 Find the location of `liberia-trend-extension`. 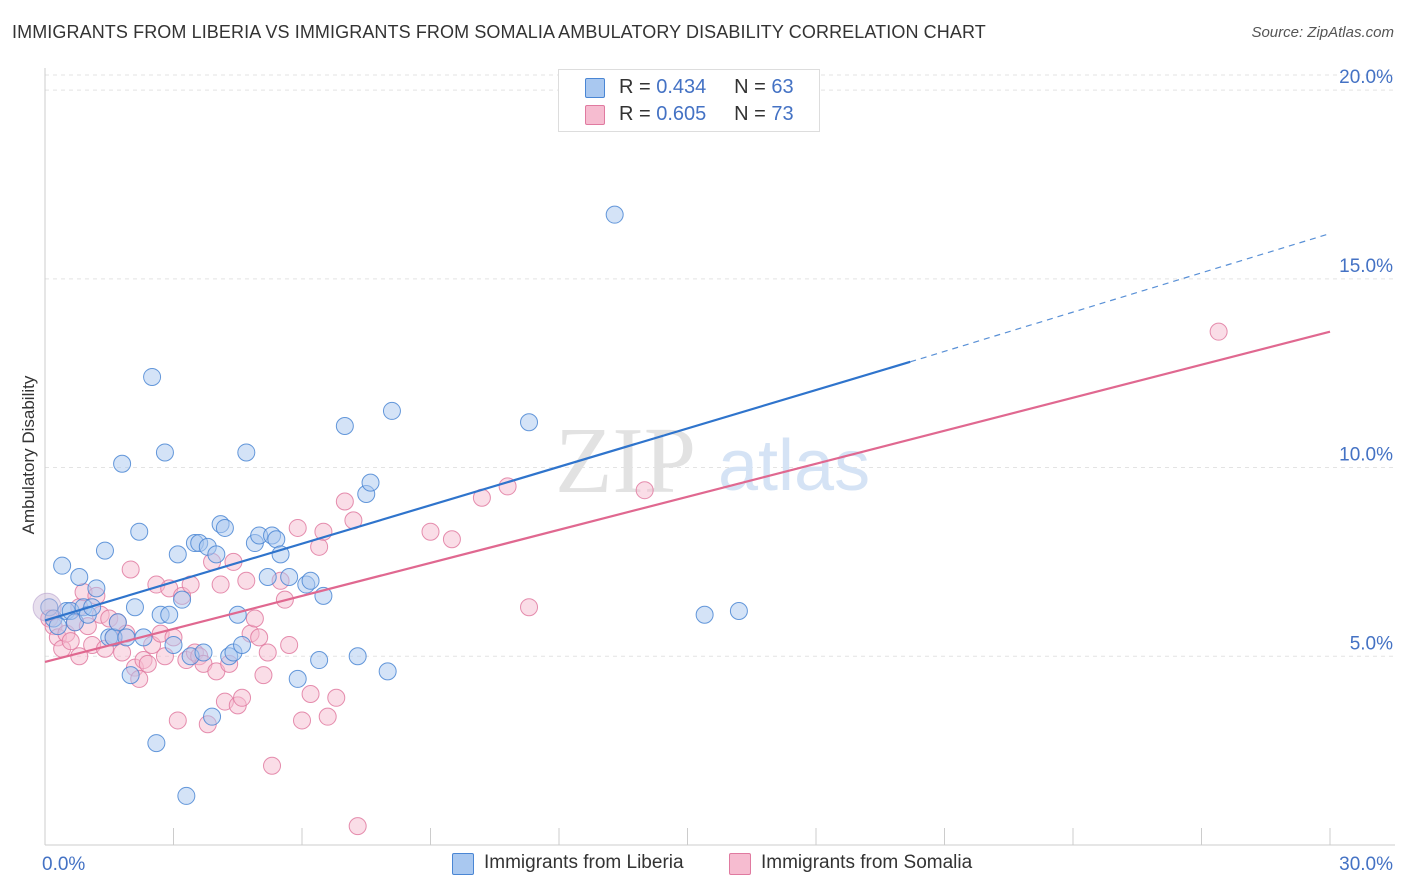

liberia-trend-extension is located at coordinates (1120, 297).